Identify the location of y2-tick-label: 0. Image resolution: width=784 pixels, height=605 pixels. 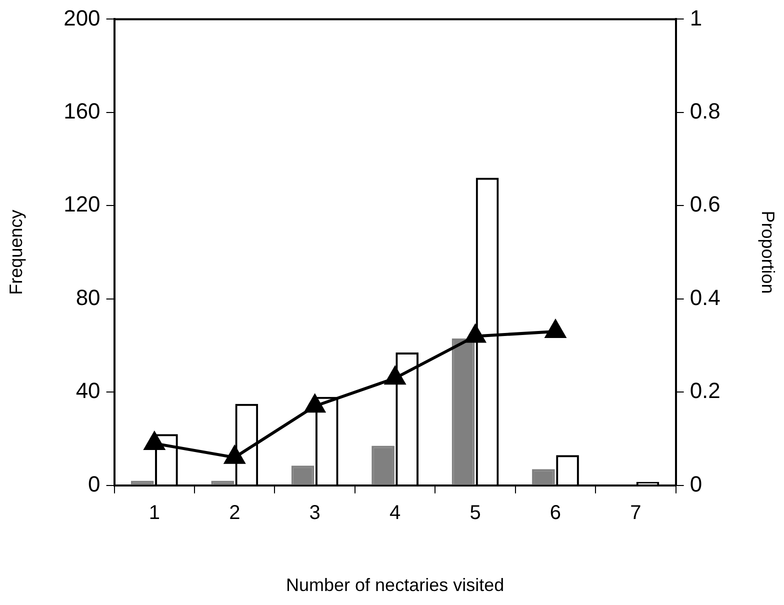
(696, 483).